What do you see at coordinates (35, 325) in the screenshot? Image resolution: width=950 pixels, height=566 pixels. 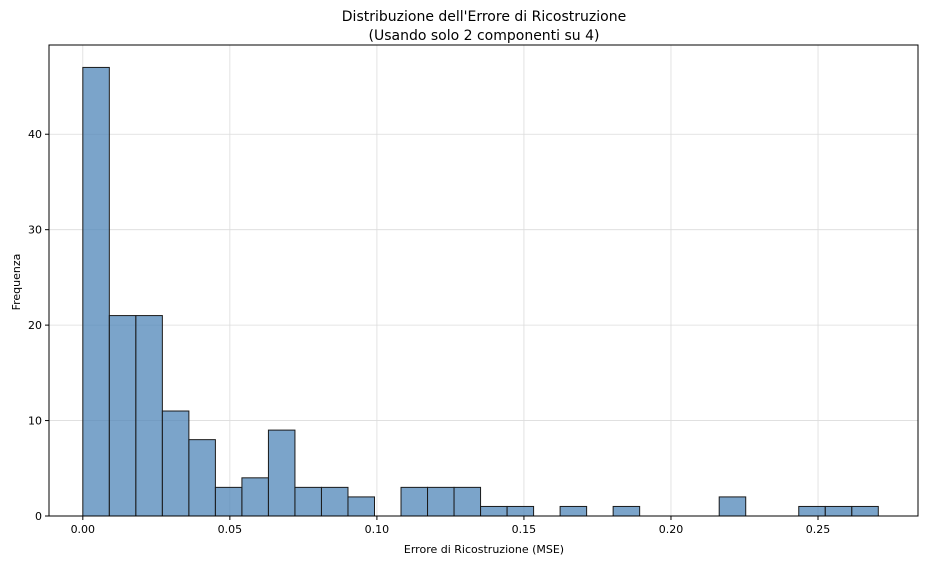 I see `y-tick-label: 20` at bounding box center [35, 325].